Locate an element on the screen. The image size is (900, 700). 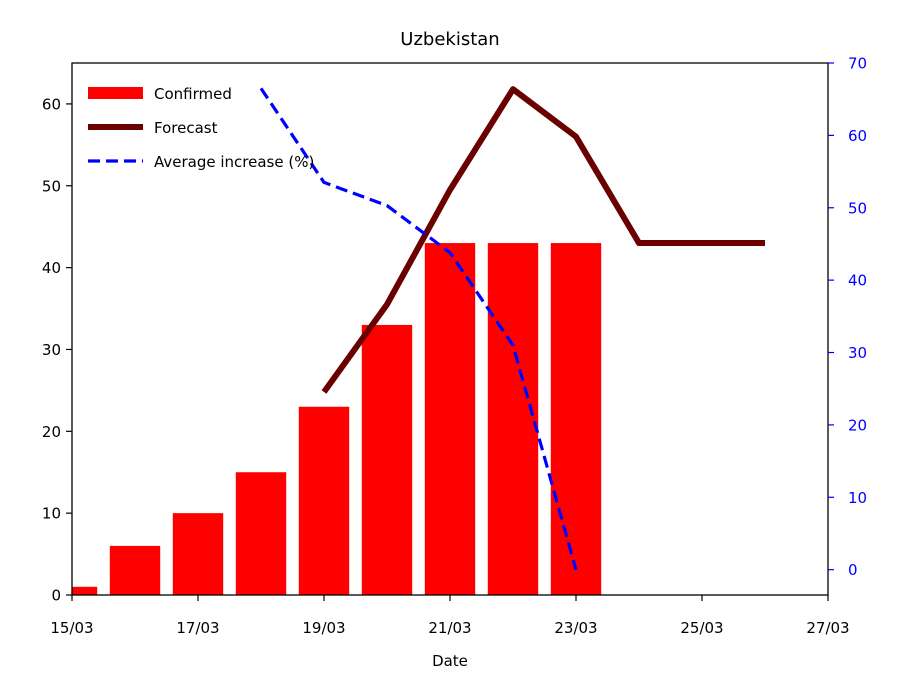
y-right-tick-label: 30 is located at coordinates (857, 353).